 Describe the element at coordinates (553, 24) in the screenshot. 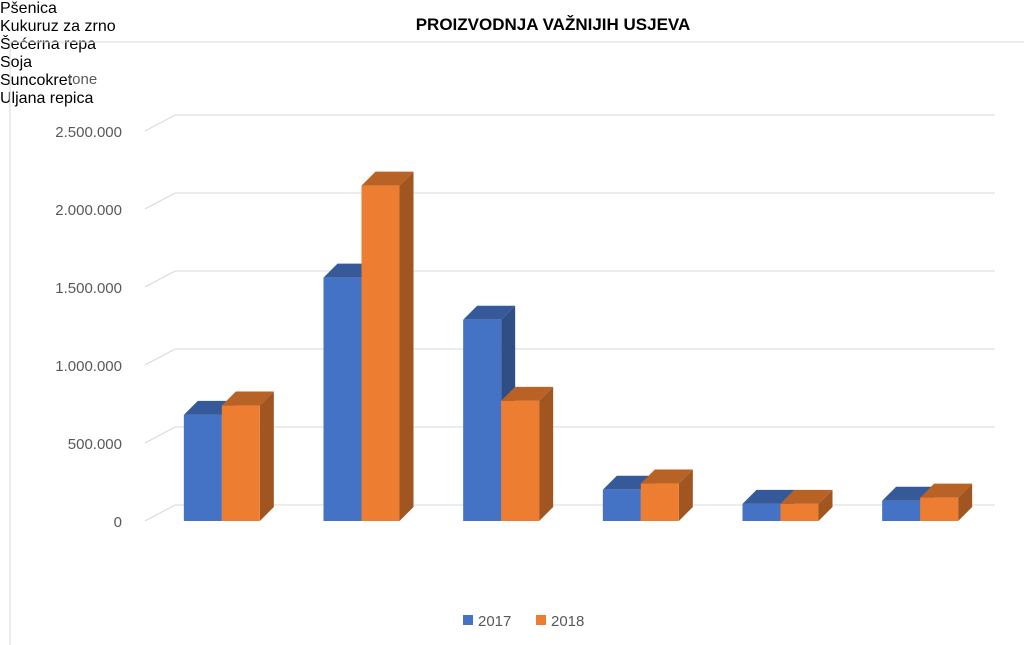

I see `chart-title: PROIZVODNJA VAŽNIJIH USJEVA` at that location.